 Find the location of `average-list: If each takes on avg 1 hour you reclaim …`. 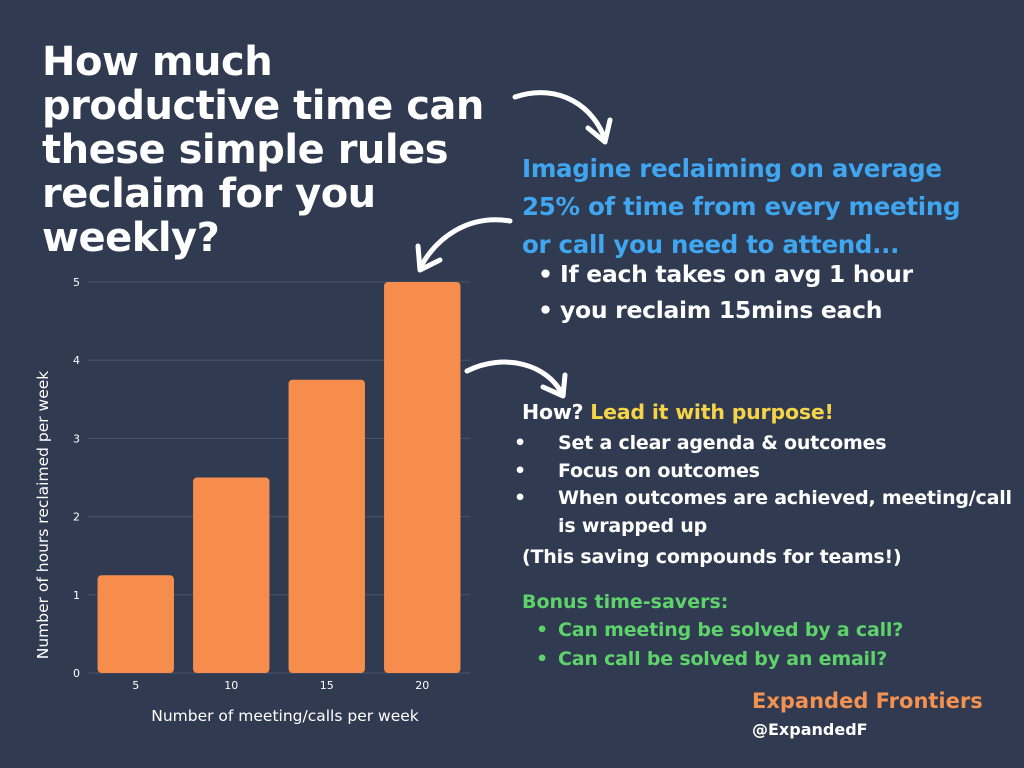

average-list: If each takes on avg 1 hour you reclaim … is located at coordinates (768, 292).